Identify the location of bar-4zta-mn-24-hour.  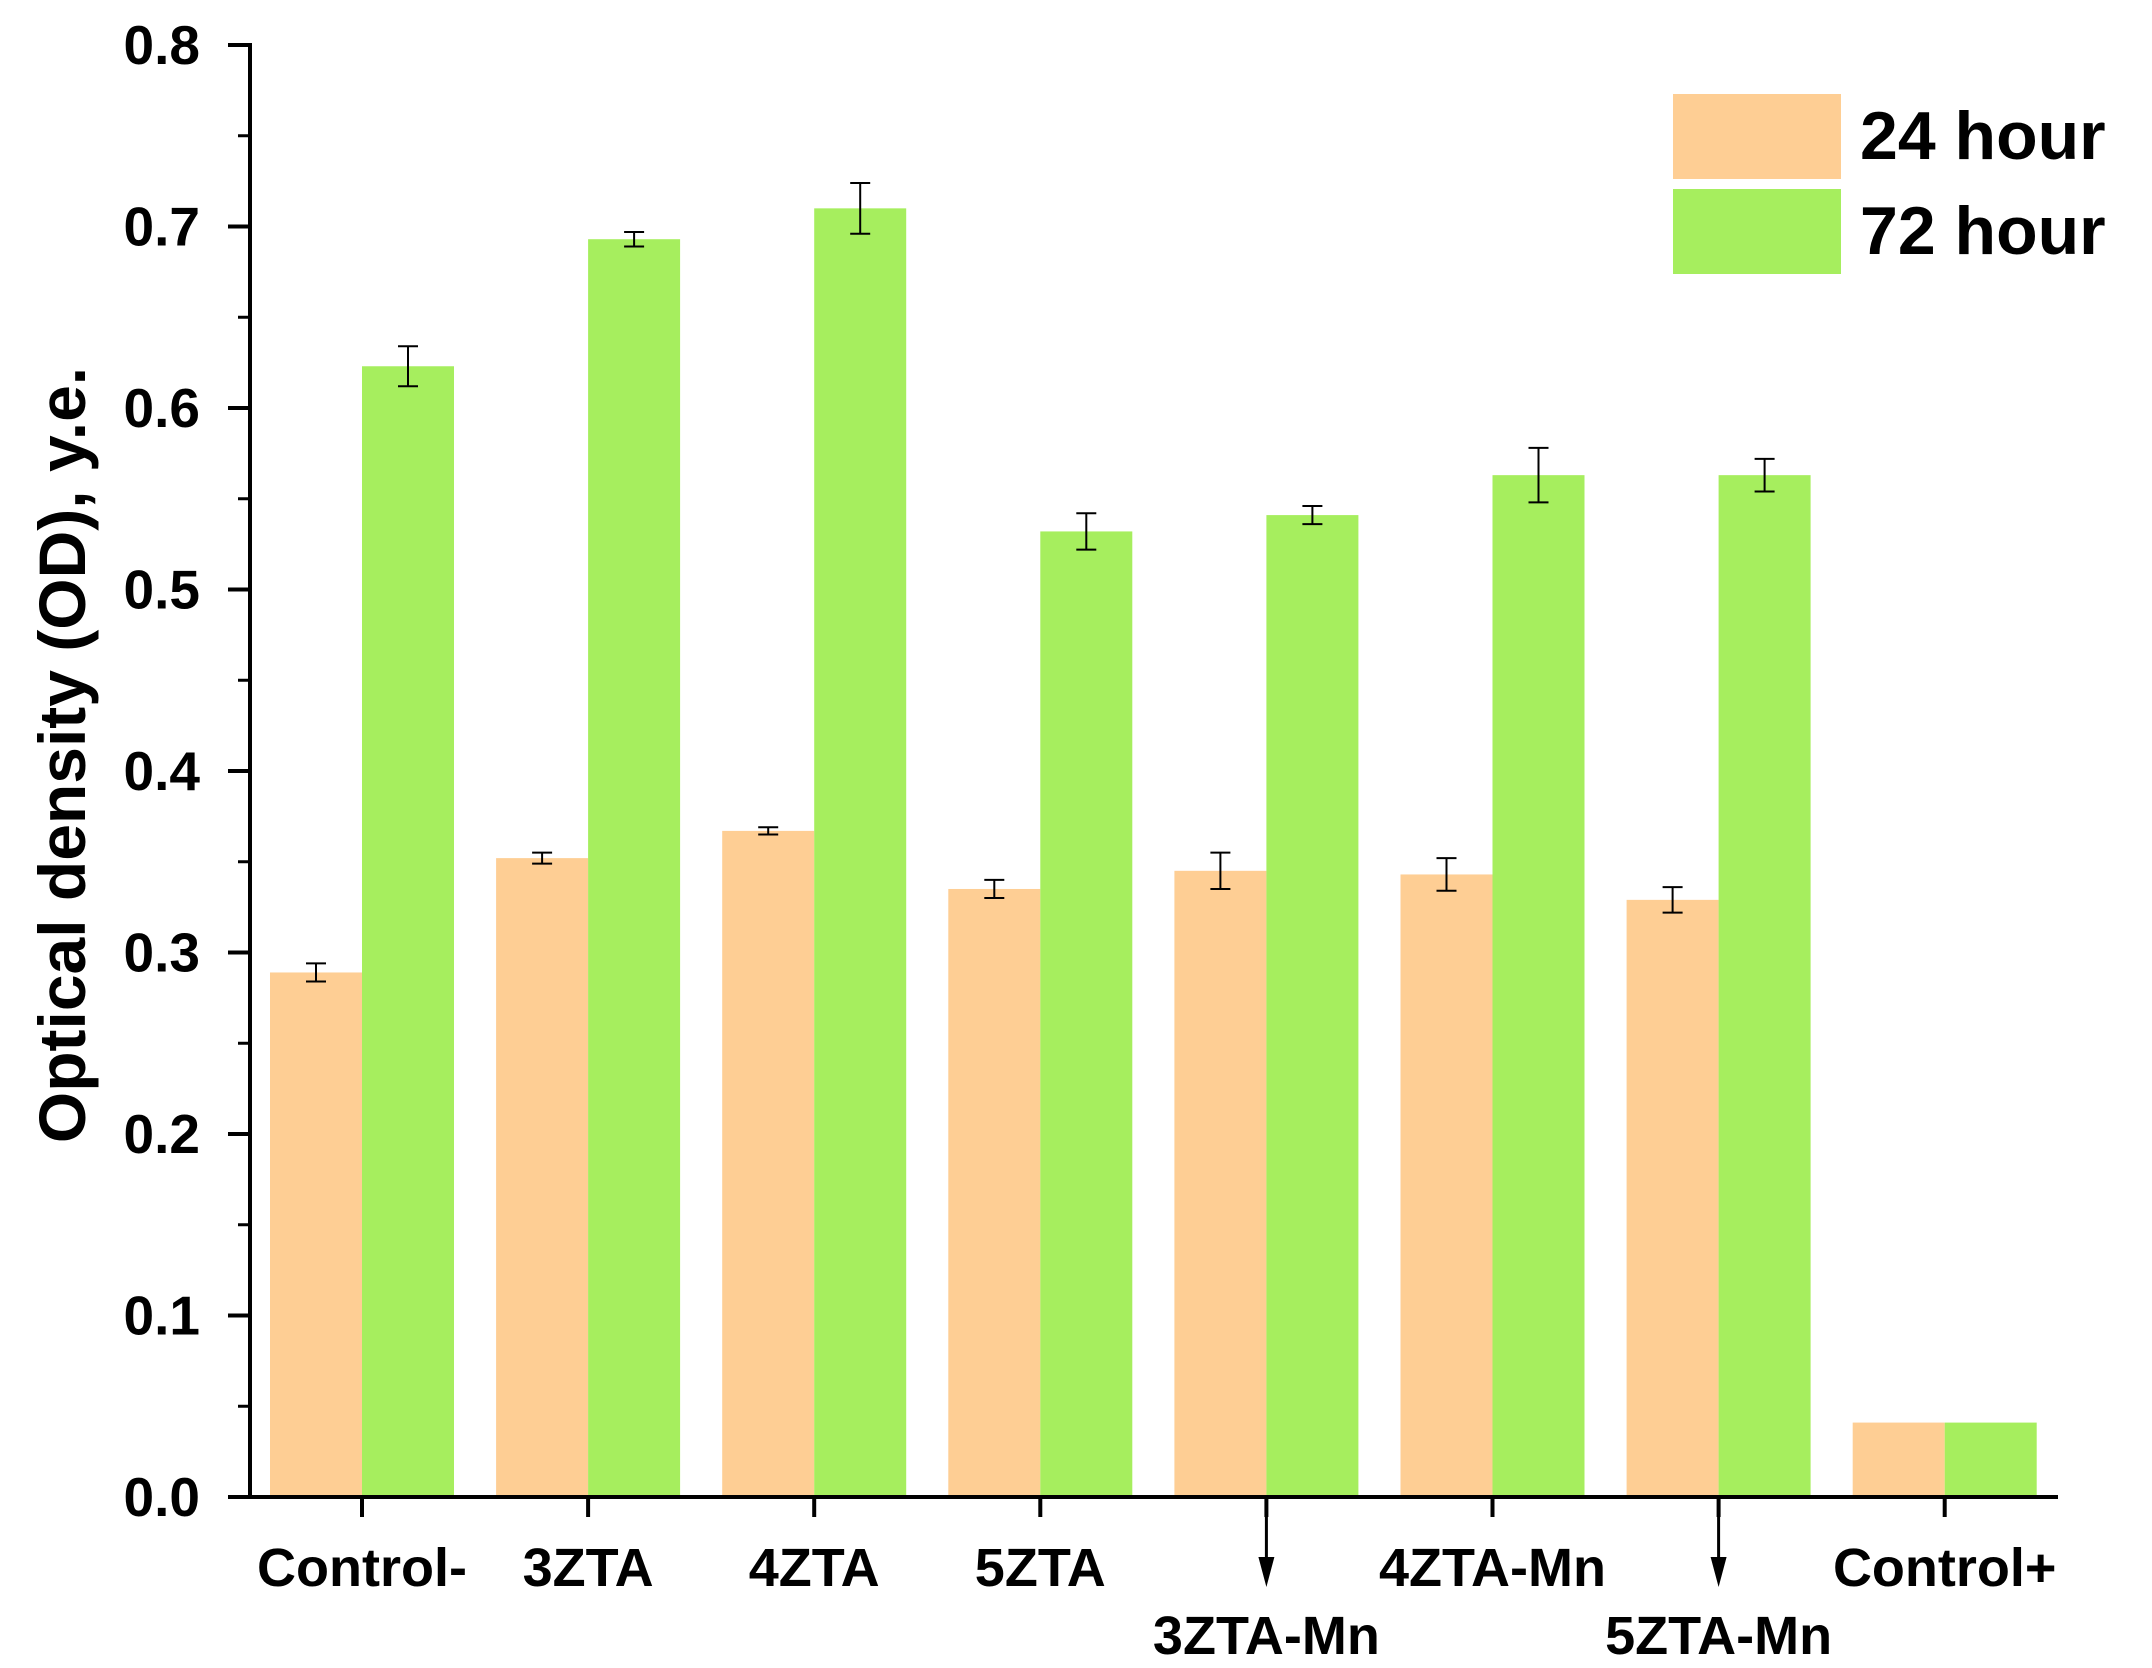
(1446, 1185).